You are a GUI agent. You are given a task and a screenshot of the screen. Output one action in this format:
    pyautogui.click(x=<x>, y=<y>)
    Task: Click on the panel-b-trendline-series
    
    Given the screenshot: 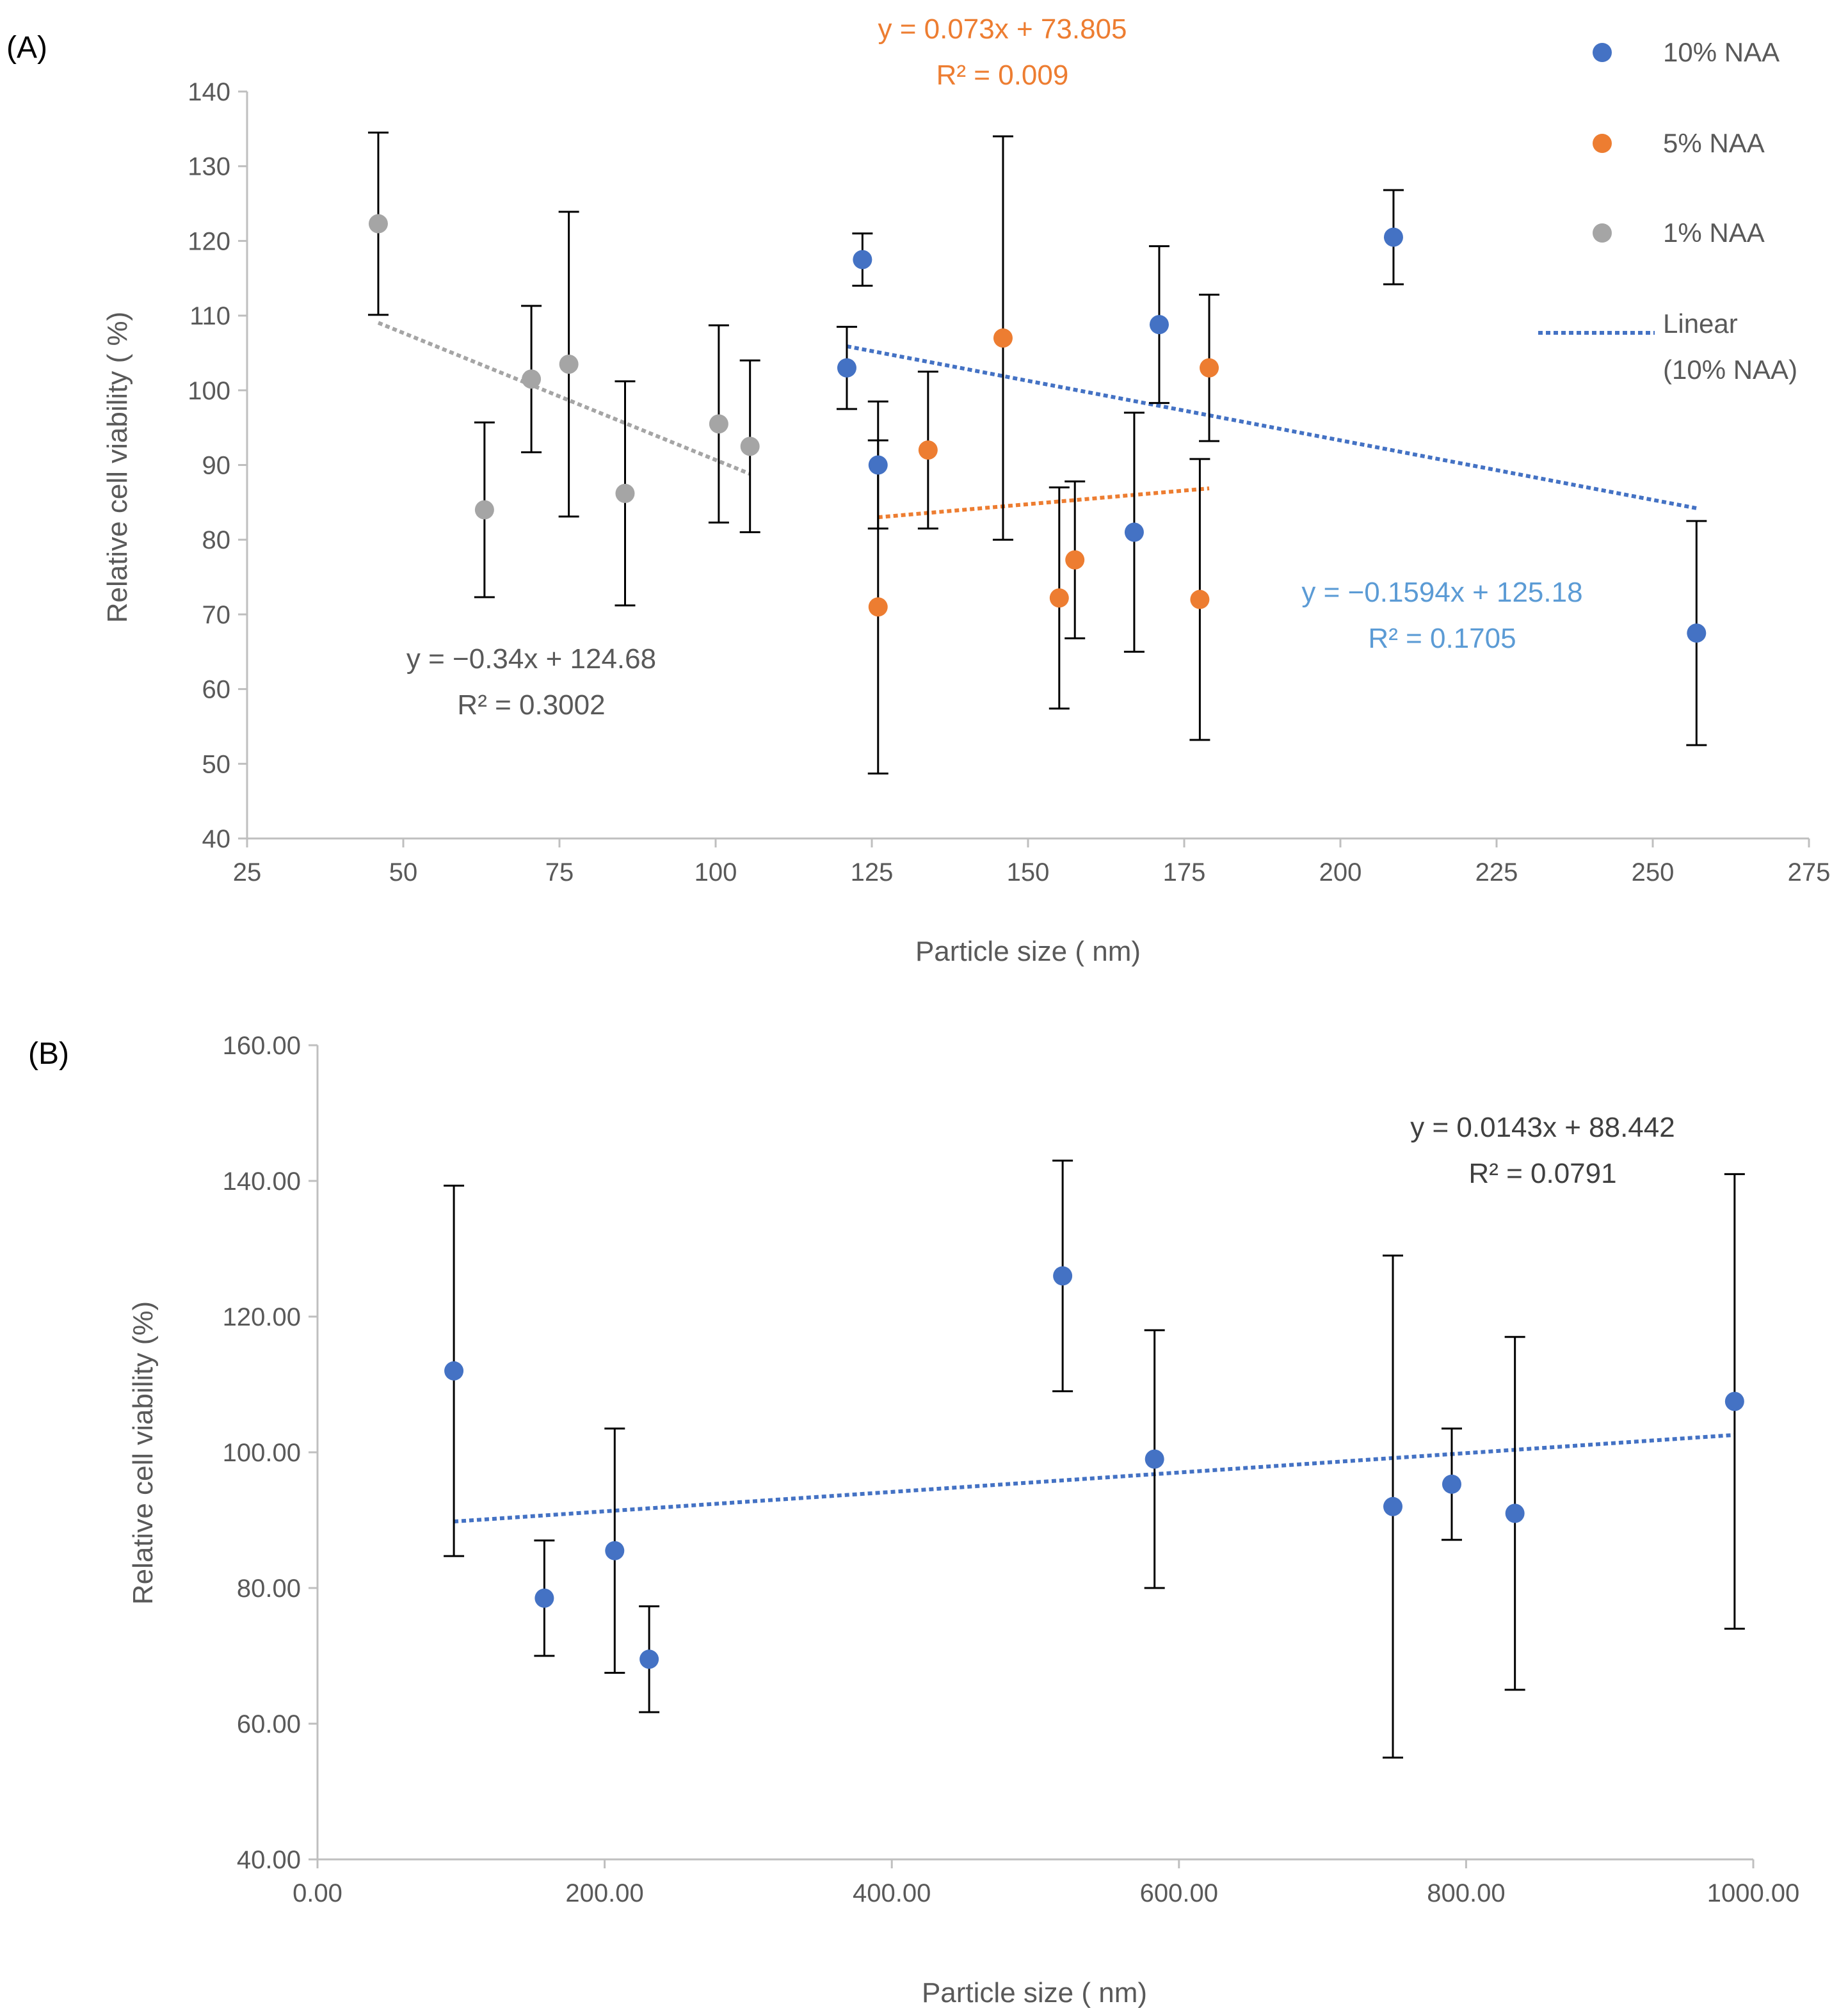 What is the action you would take?
    pyautogui.click(x=1094, y=1478)
    